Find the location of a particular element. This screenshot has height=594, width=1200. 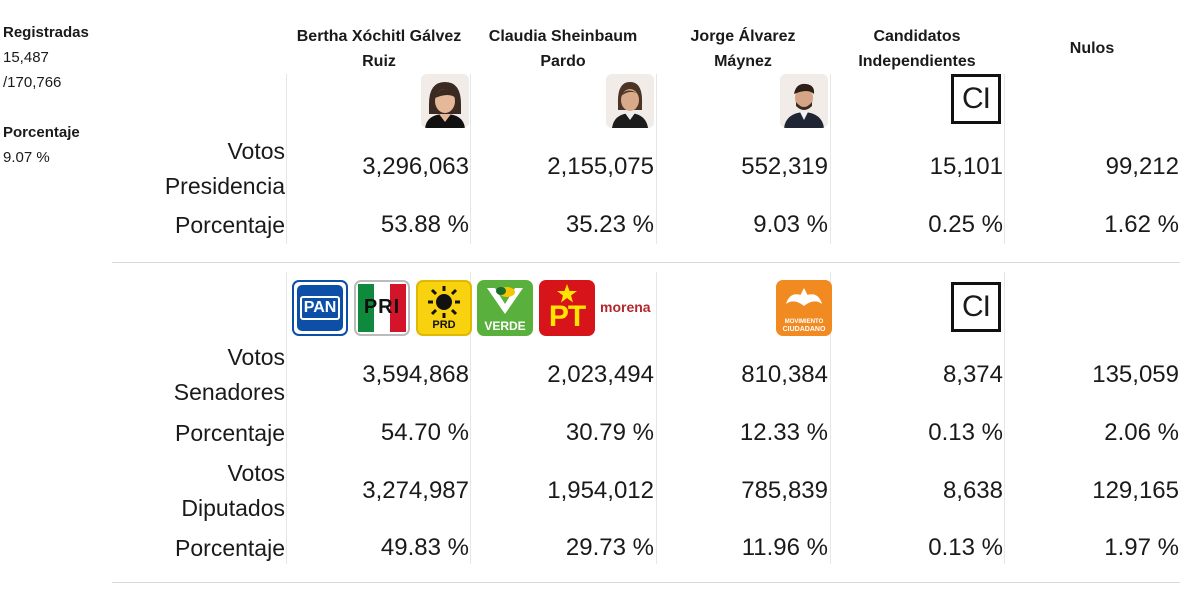

diputados-votos-nulos: 129,165 is located at coordinates (1135, 490).